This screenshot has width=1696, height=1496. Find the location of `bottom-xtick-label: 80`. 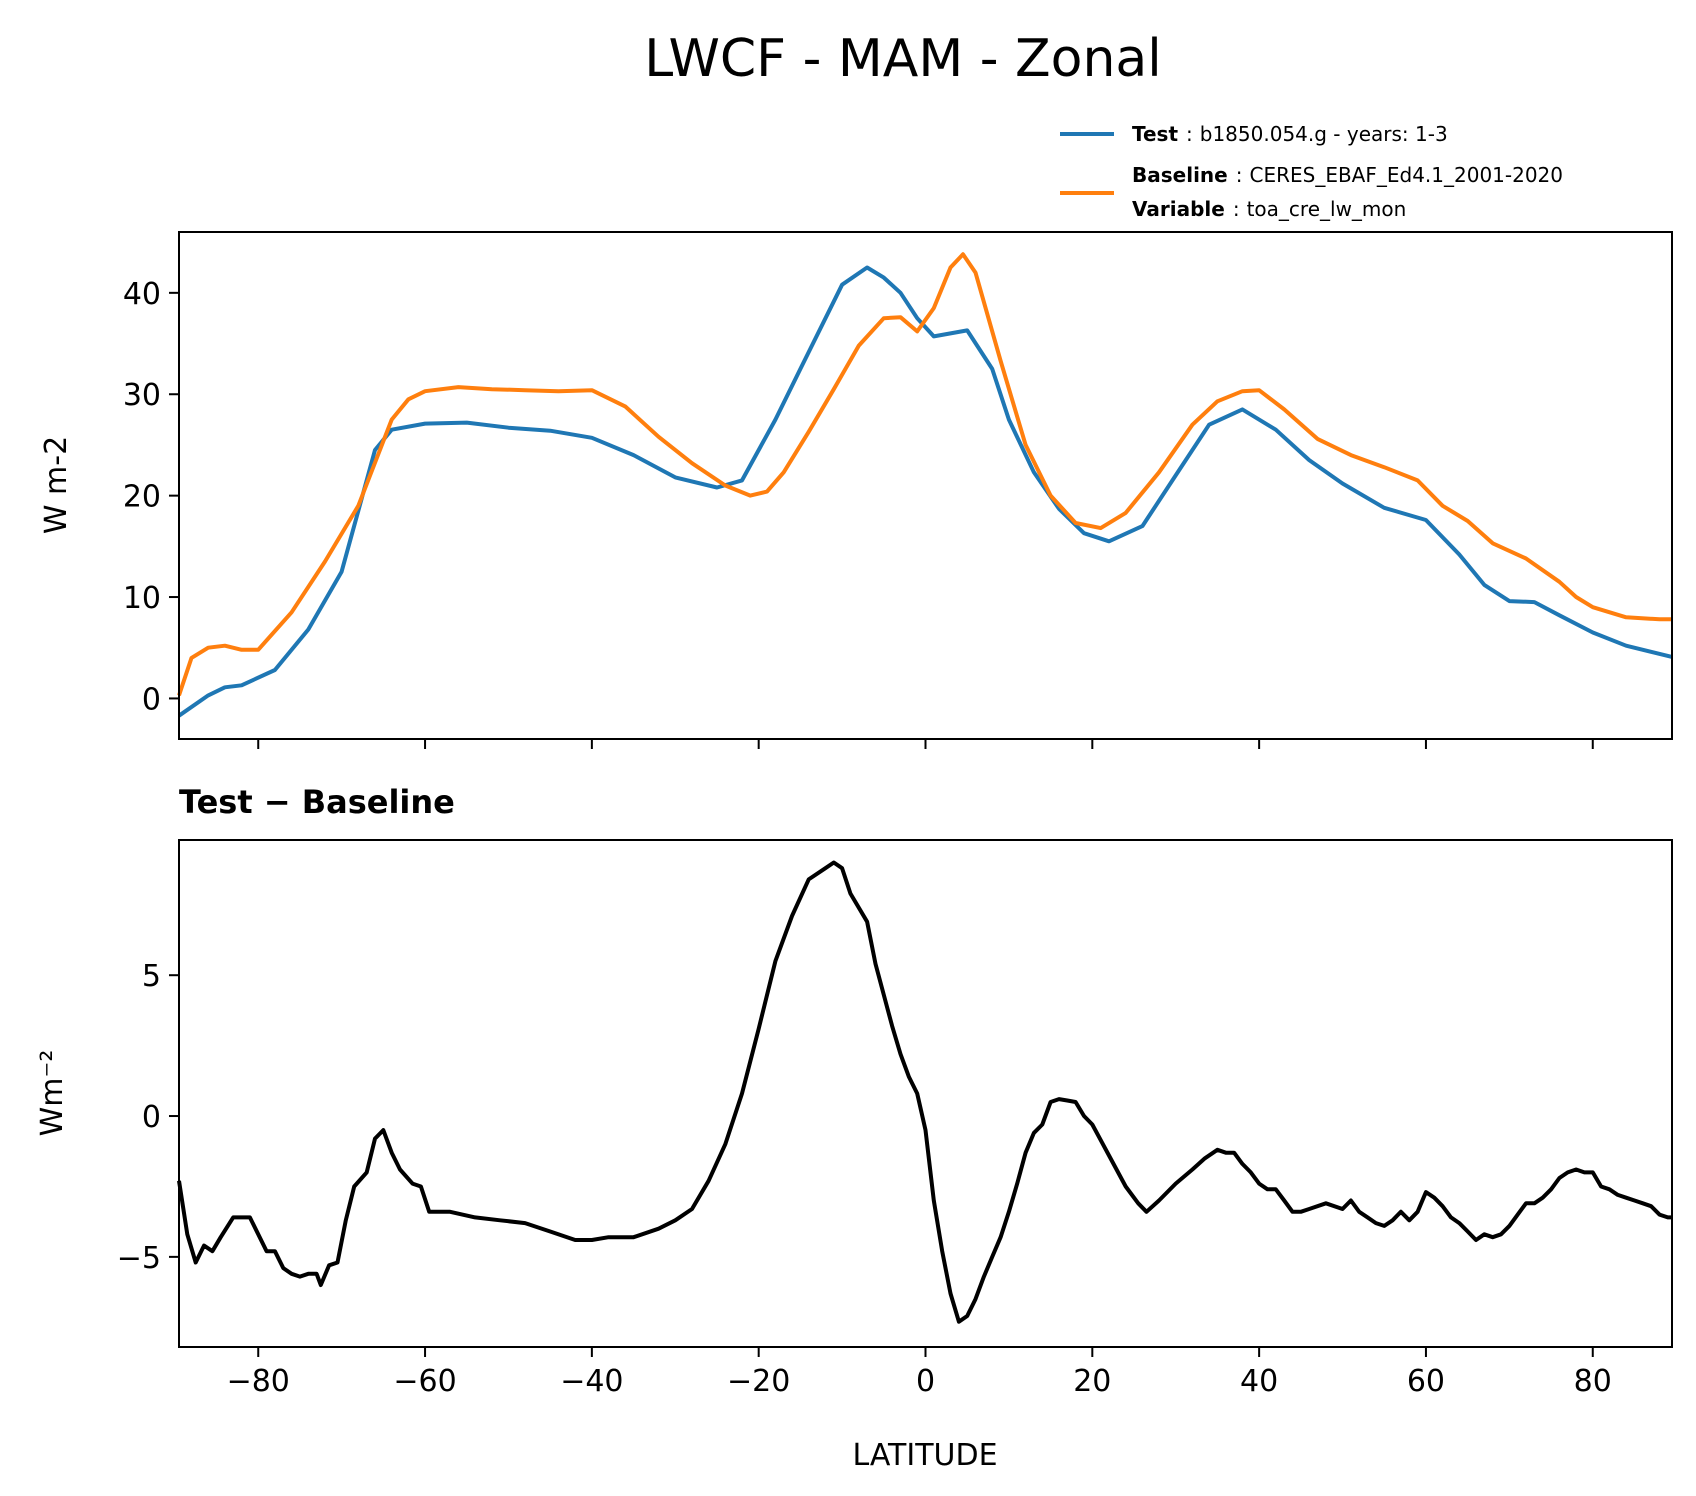

bottom-xtick-label: 80 is located at coordinates (1593, 1381).